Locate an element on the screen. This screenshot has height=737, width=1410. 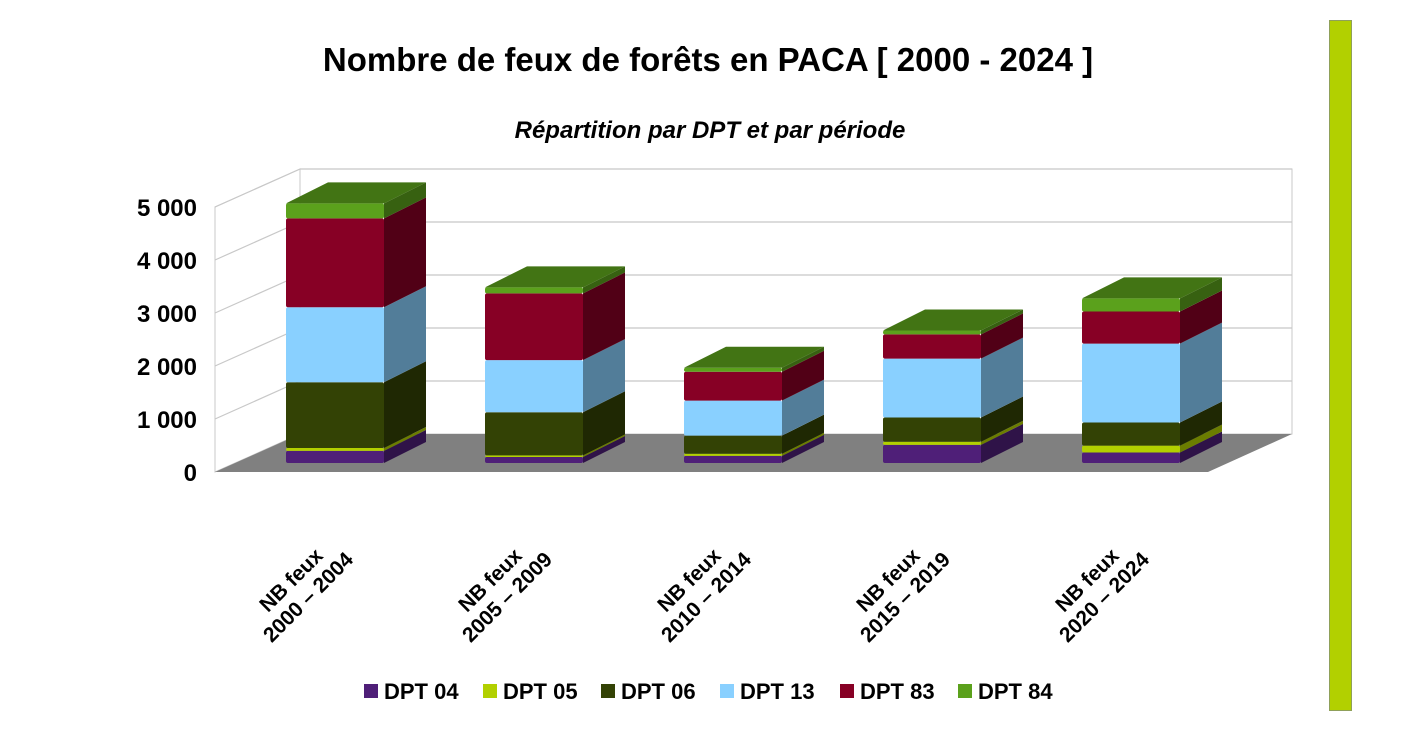
legend-item: DPT 83 is located at coordinates (887, 691).